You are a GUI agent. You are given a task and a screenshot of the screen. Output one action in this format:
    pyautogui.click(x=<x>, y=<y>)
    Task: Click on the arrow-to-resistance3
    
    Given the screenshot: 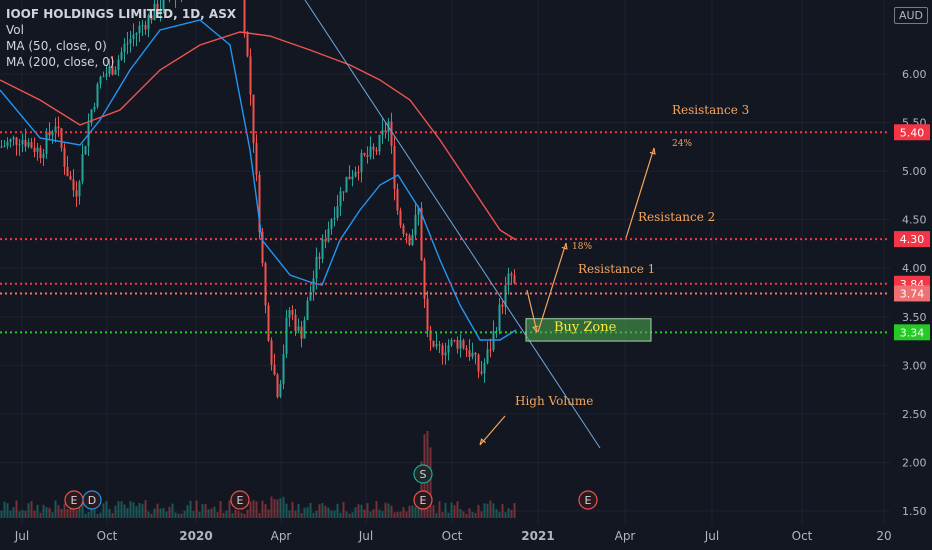 What is the action you would take?
    pyautogui.click(x=640, y=193)
    